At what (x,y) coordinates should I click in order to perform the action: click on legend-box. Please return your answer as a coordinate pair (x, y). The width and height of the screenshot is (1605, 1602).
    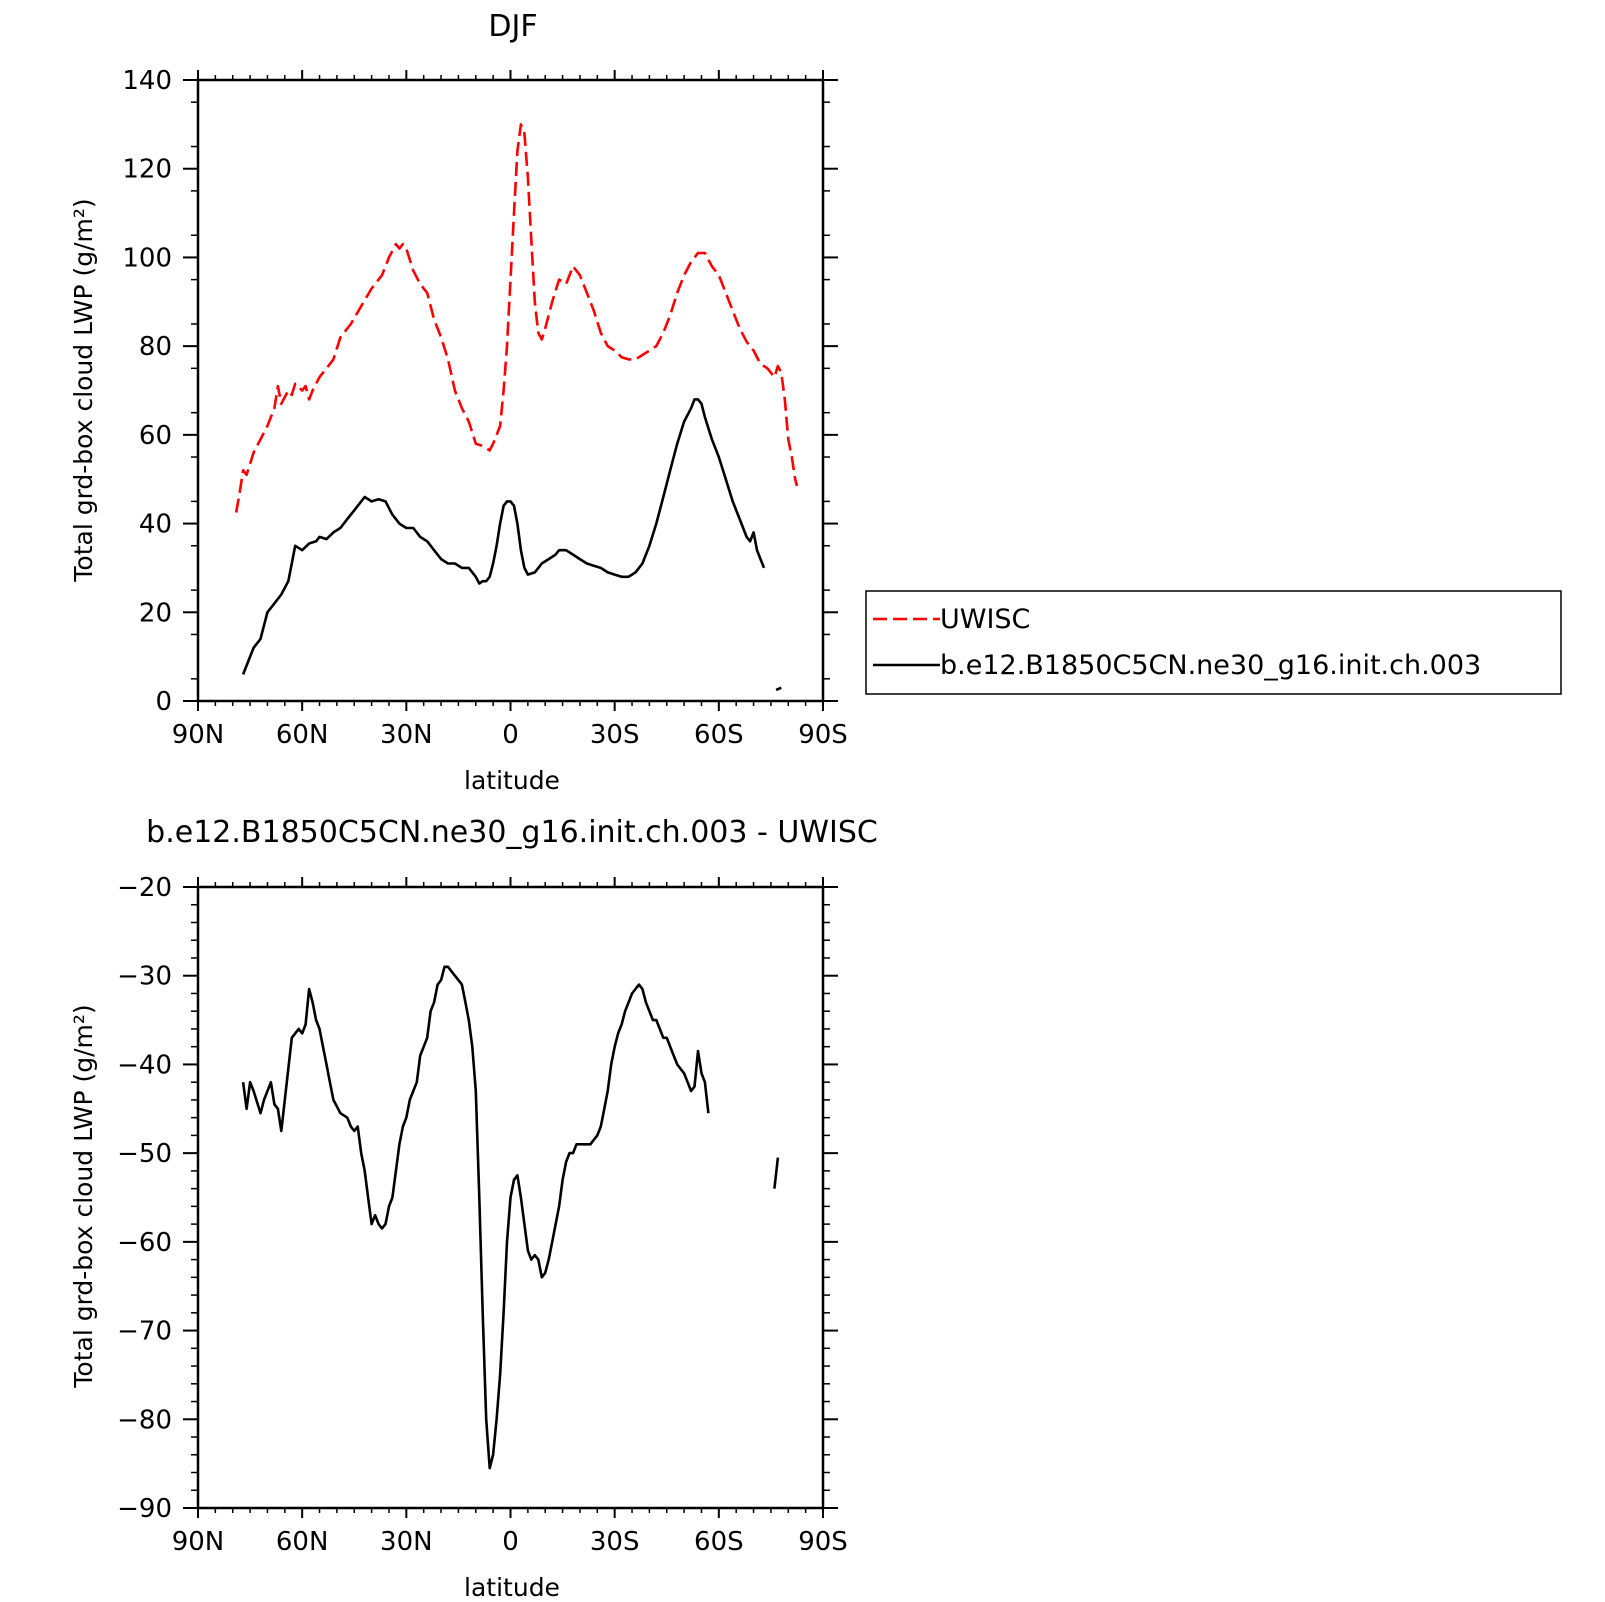
    Looking at the image, I should click on (1213, 642).